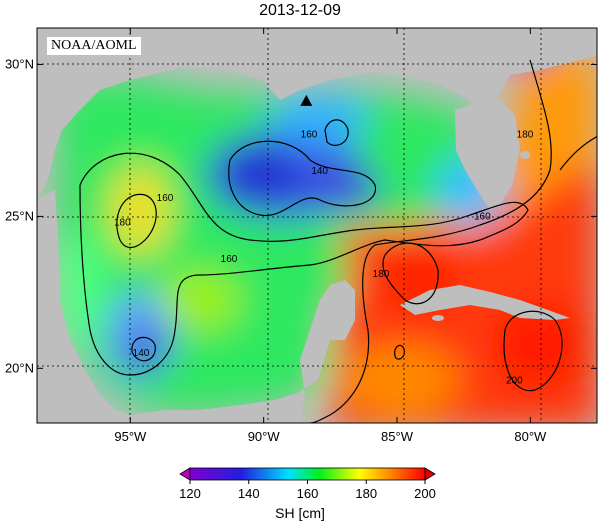 Image resolution: width=600 pixels, height=523 pixels. Describe the element at coordinates (300, 10) in the screenshot. I see `map-title: 2013-12-09` at that location.